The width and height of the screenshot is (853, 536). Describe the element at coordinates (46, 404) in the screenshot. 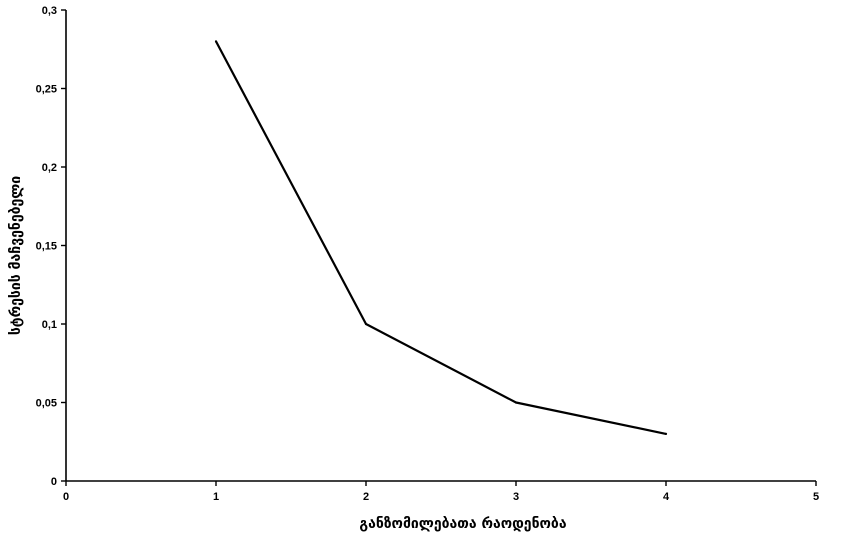

I see `y-tick-label: 0,05` at that location.